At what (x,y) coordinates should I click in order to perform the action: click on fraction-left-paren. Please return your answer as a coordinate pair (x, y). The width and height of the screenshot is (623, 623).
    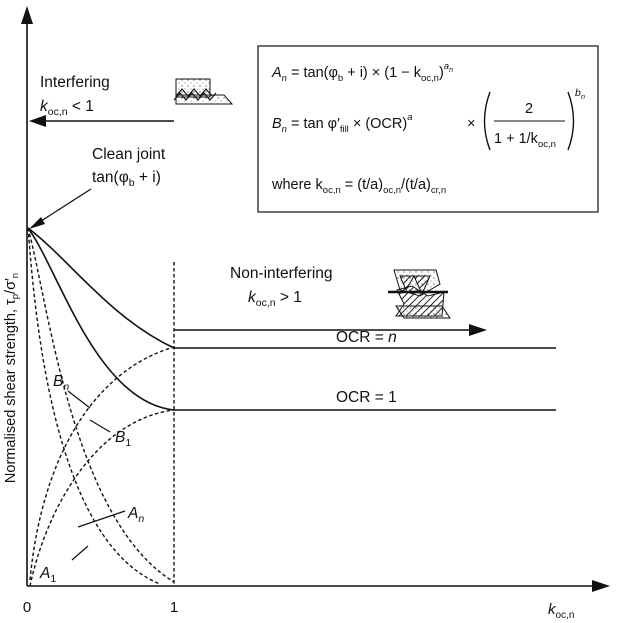
    Looking at the image, I should click on (487, 121).